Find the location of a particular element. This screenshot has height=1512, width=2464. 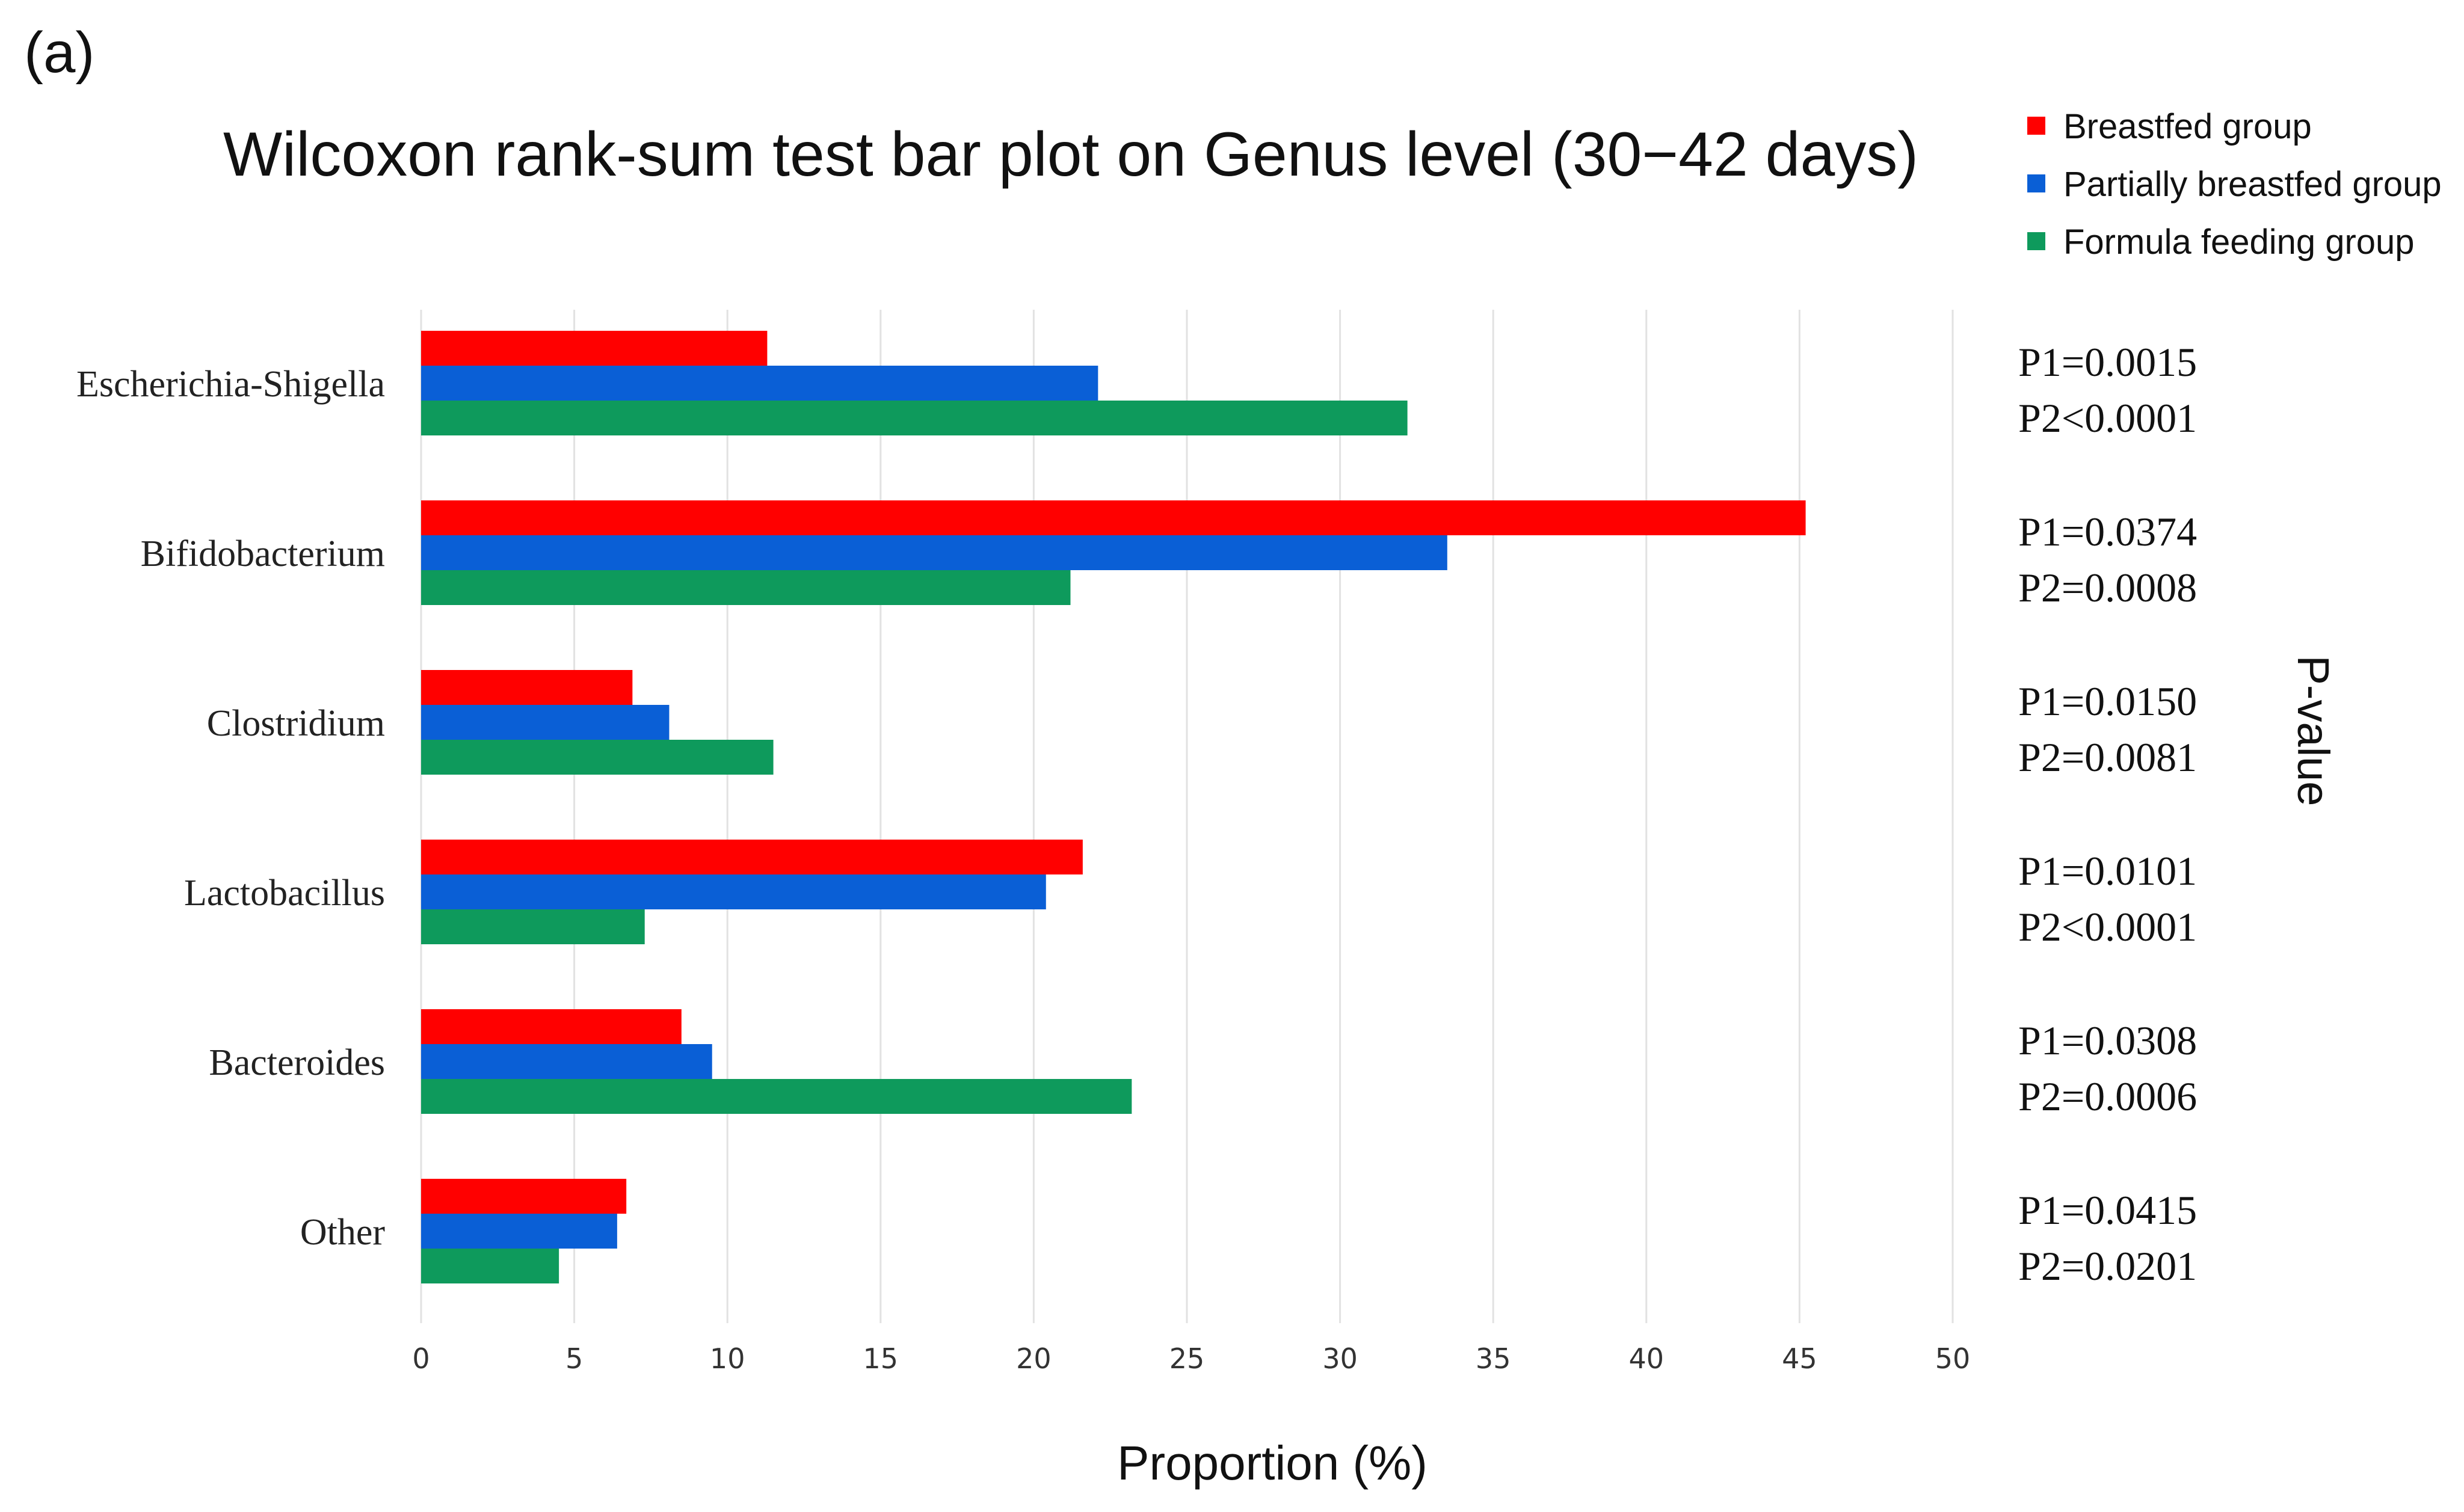

x-axis-label: Proportion (%) is located at coordinates (1272, 1463).